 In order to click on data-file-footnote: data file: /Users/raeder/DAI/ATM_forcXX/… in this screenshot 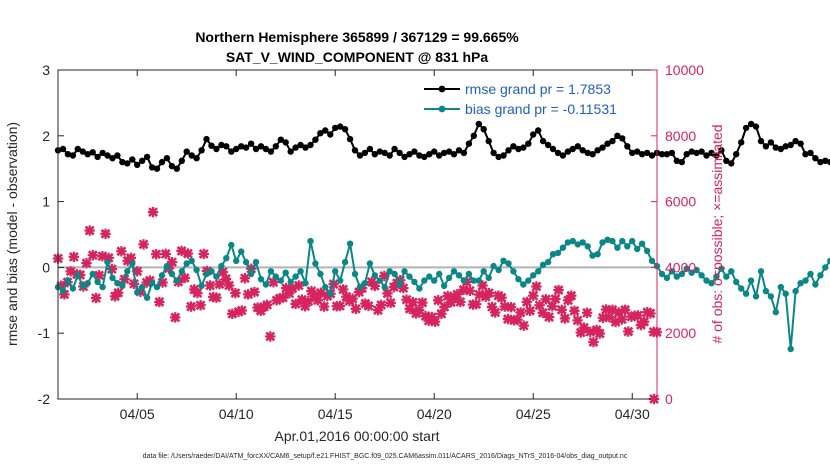, I will do `click(385, 456)`.